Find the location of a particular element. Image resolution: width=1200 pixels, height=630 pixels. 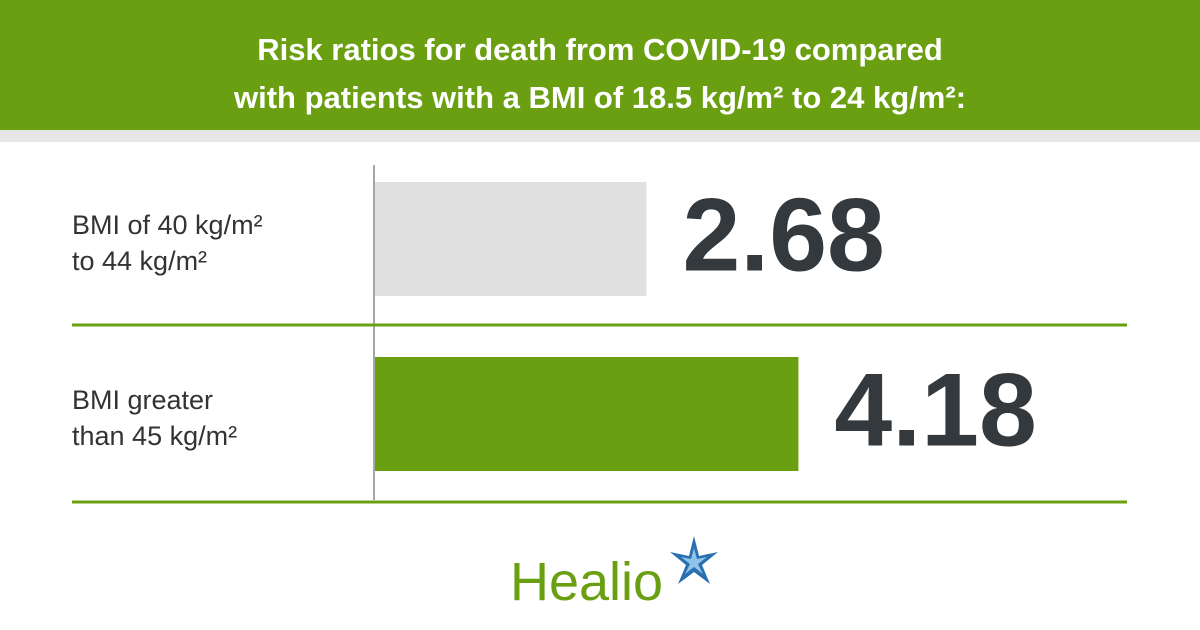

category-label: to 44 kg/m² is located at coordinates (139, 261).